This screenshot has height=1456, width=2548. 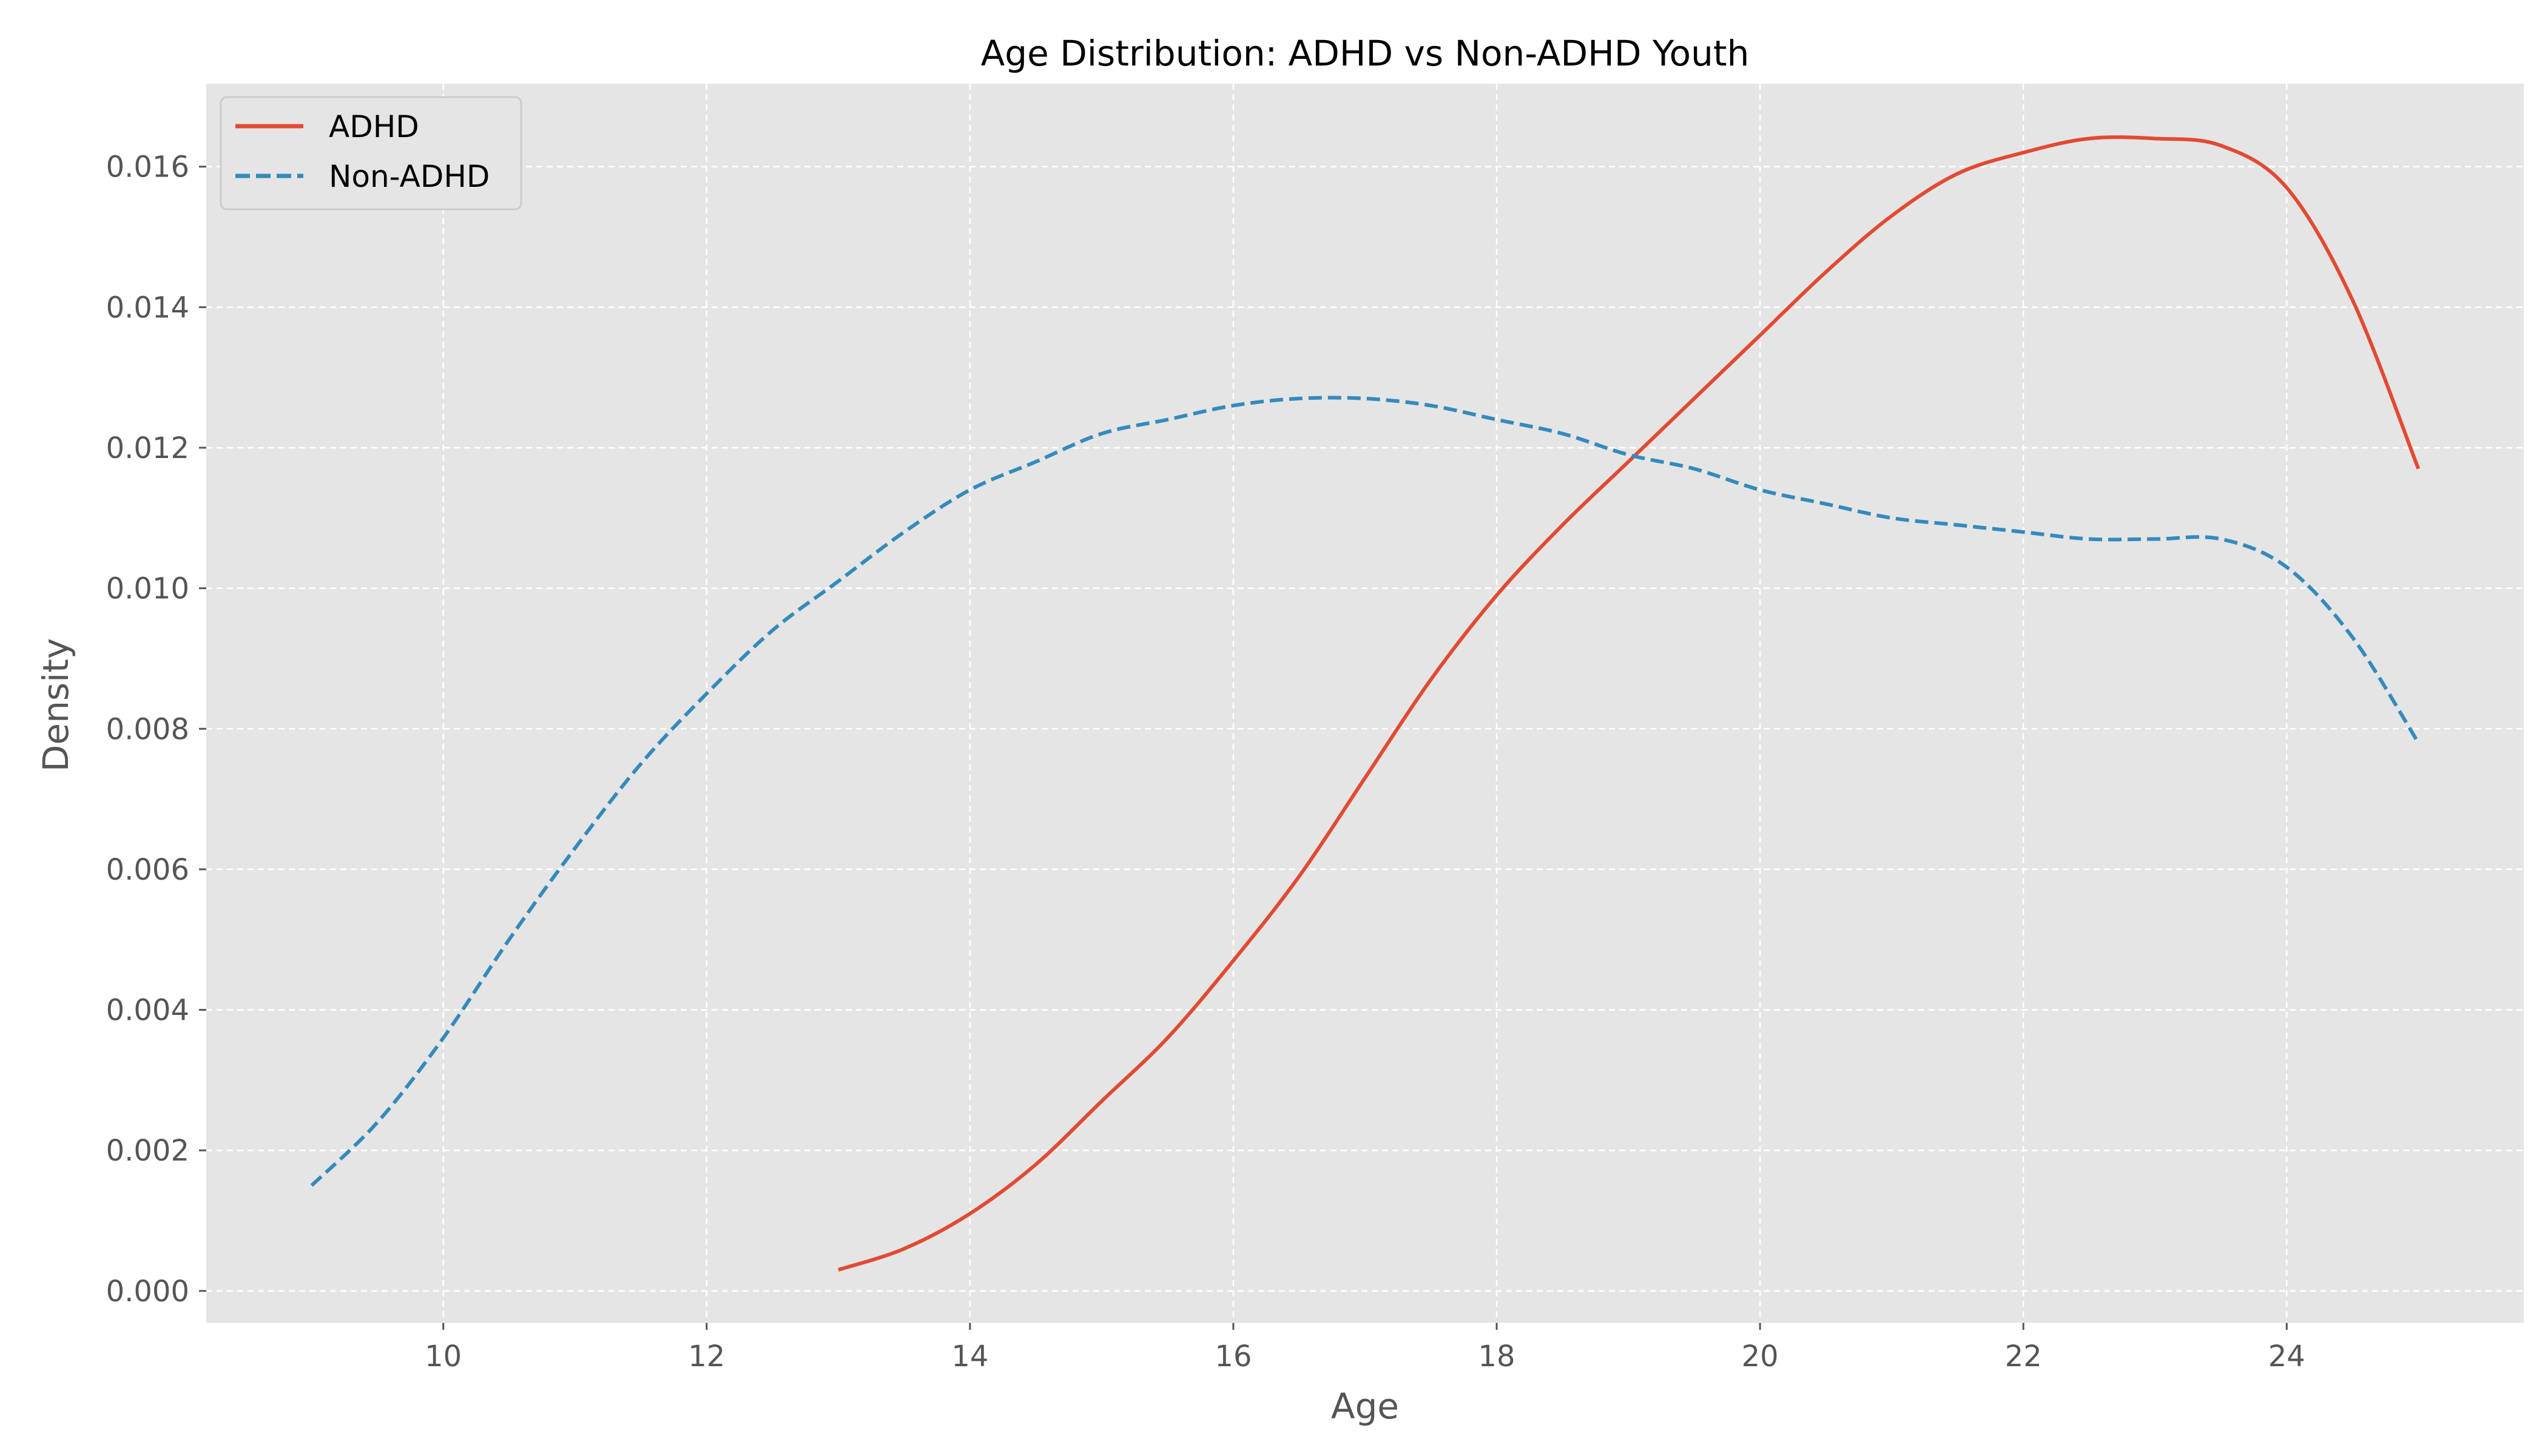 I want to click on y-tick-label: 0.016, so click(x=147, y=167).